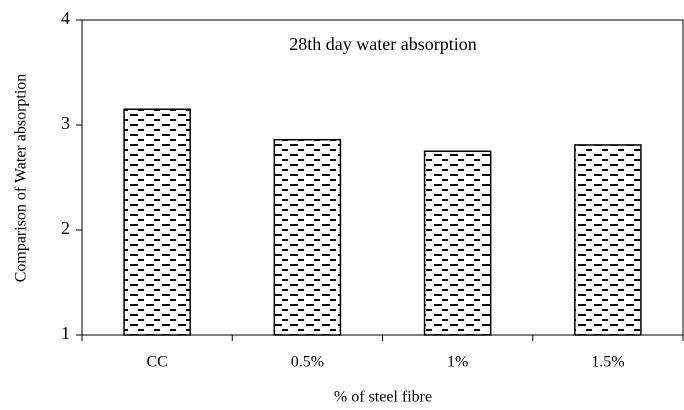  Describe the element at coordinates (307, 362) in the screenshot. I see `x-tick-label: 0.5%` at that location.